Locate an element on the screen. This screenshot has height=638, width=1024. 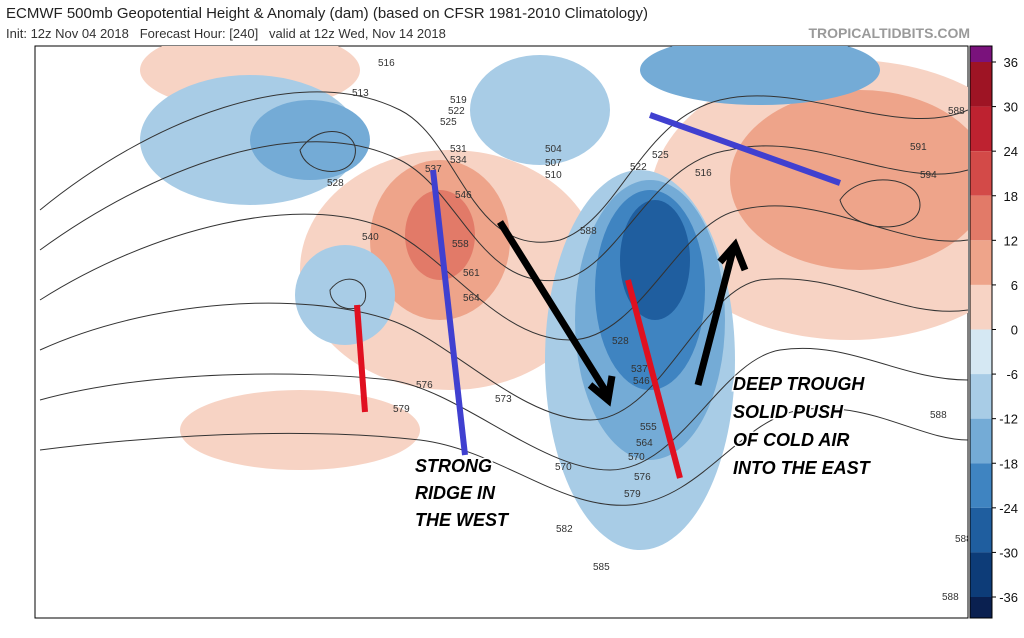
annotation: RIDGE IN is located at coordinates (455, 493).